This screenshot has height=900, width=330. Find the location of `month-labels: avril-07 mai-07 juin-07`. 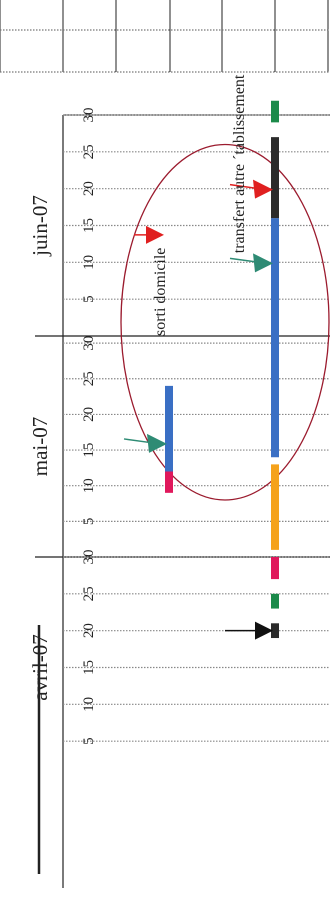

month-labels: avril-07 mai-07 juin-07 is located at coordinates (40, 448).